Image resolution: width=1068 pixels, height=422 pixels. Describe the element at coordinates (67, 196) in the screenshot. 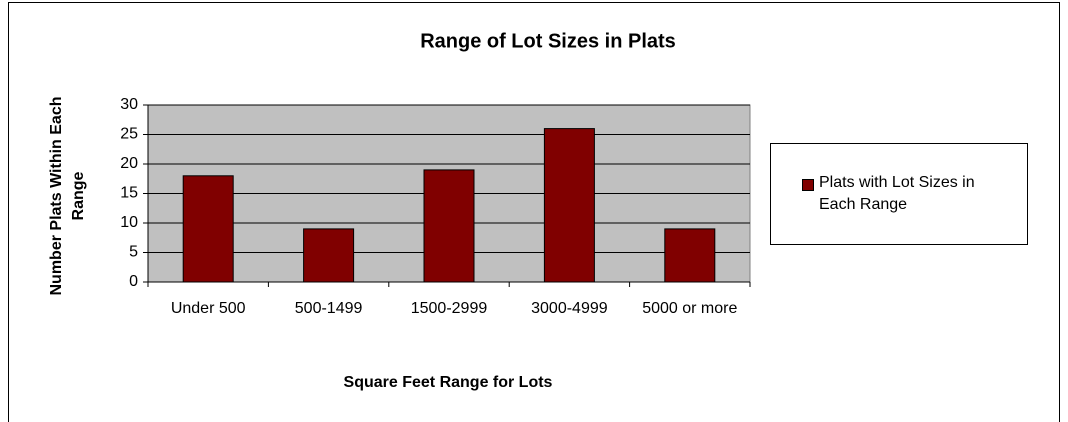

I see `y-axis-title: Number Plats Within Each Range` at that location.